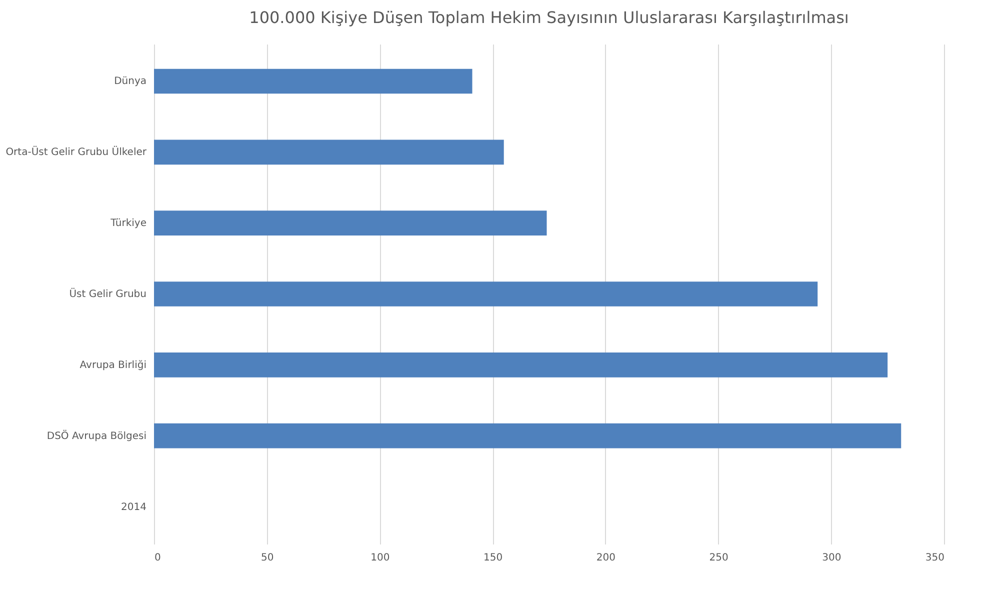 The height and width of the screenshot is (604, 983). What do you see at coordinates (606, 558) in the screenshot?
I see `x-tick-label: 200` at bounding box center [606, 558].